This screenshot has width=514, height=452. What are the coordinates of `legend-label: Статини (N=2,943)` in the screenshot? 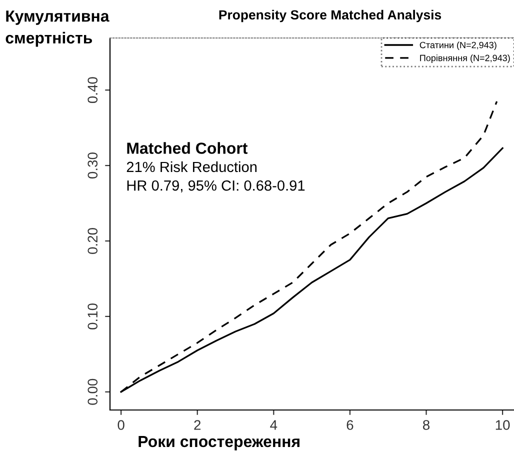 It's located at (458, 46).